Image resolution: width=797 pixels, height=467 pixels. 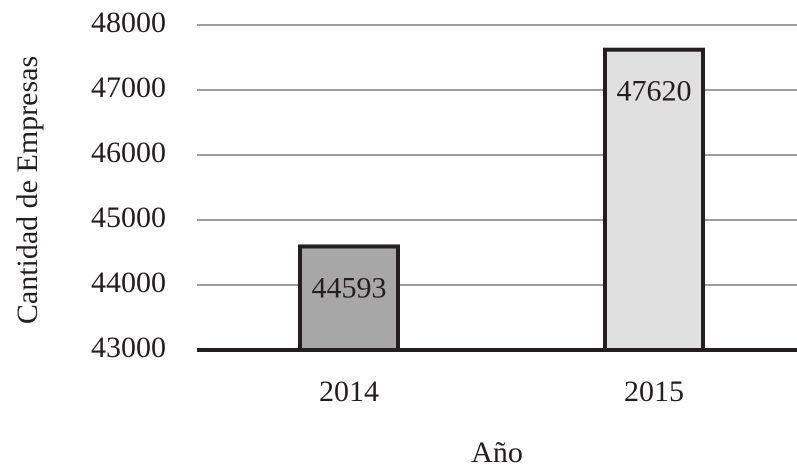 What do you see at coordinates (654, 391) in the screenshot?
I see `x-tick-label: 2015` at bounding box center [654, 391].